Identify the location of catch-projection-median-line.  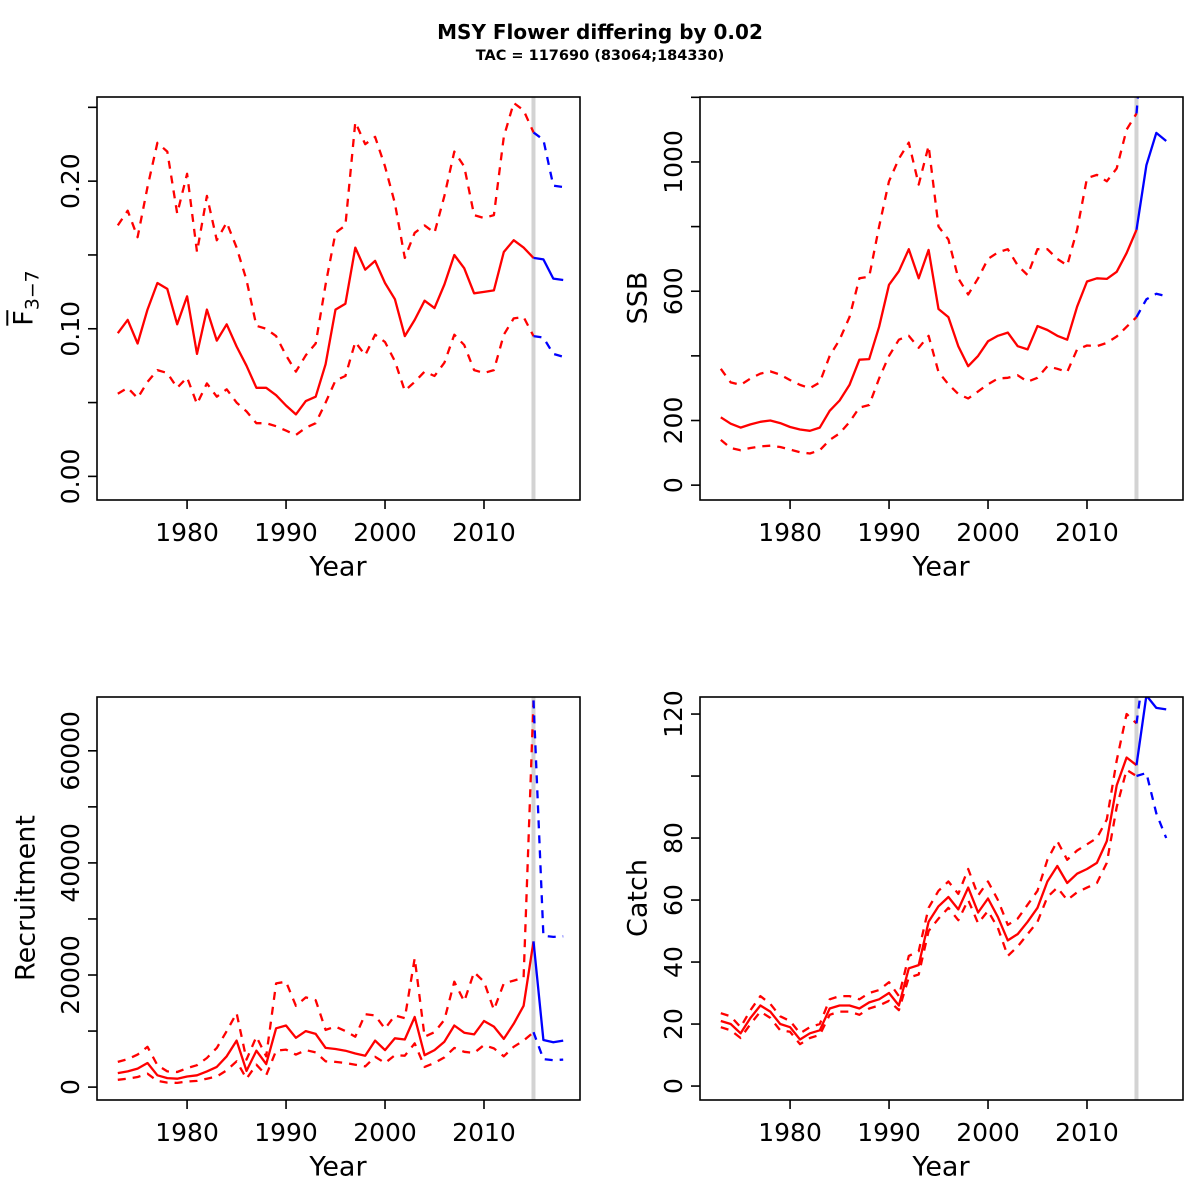
(1151, 731).